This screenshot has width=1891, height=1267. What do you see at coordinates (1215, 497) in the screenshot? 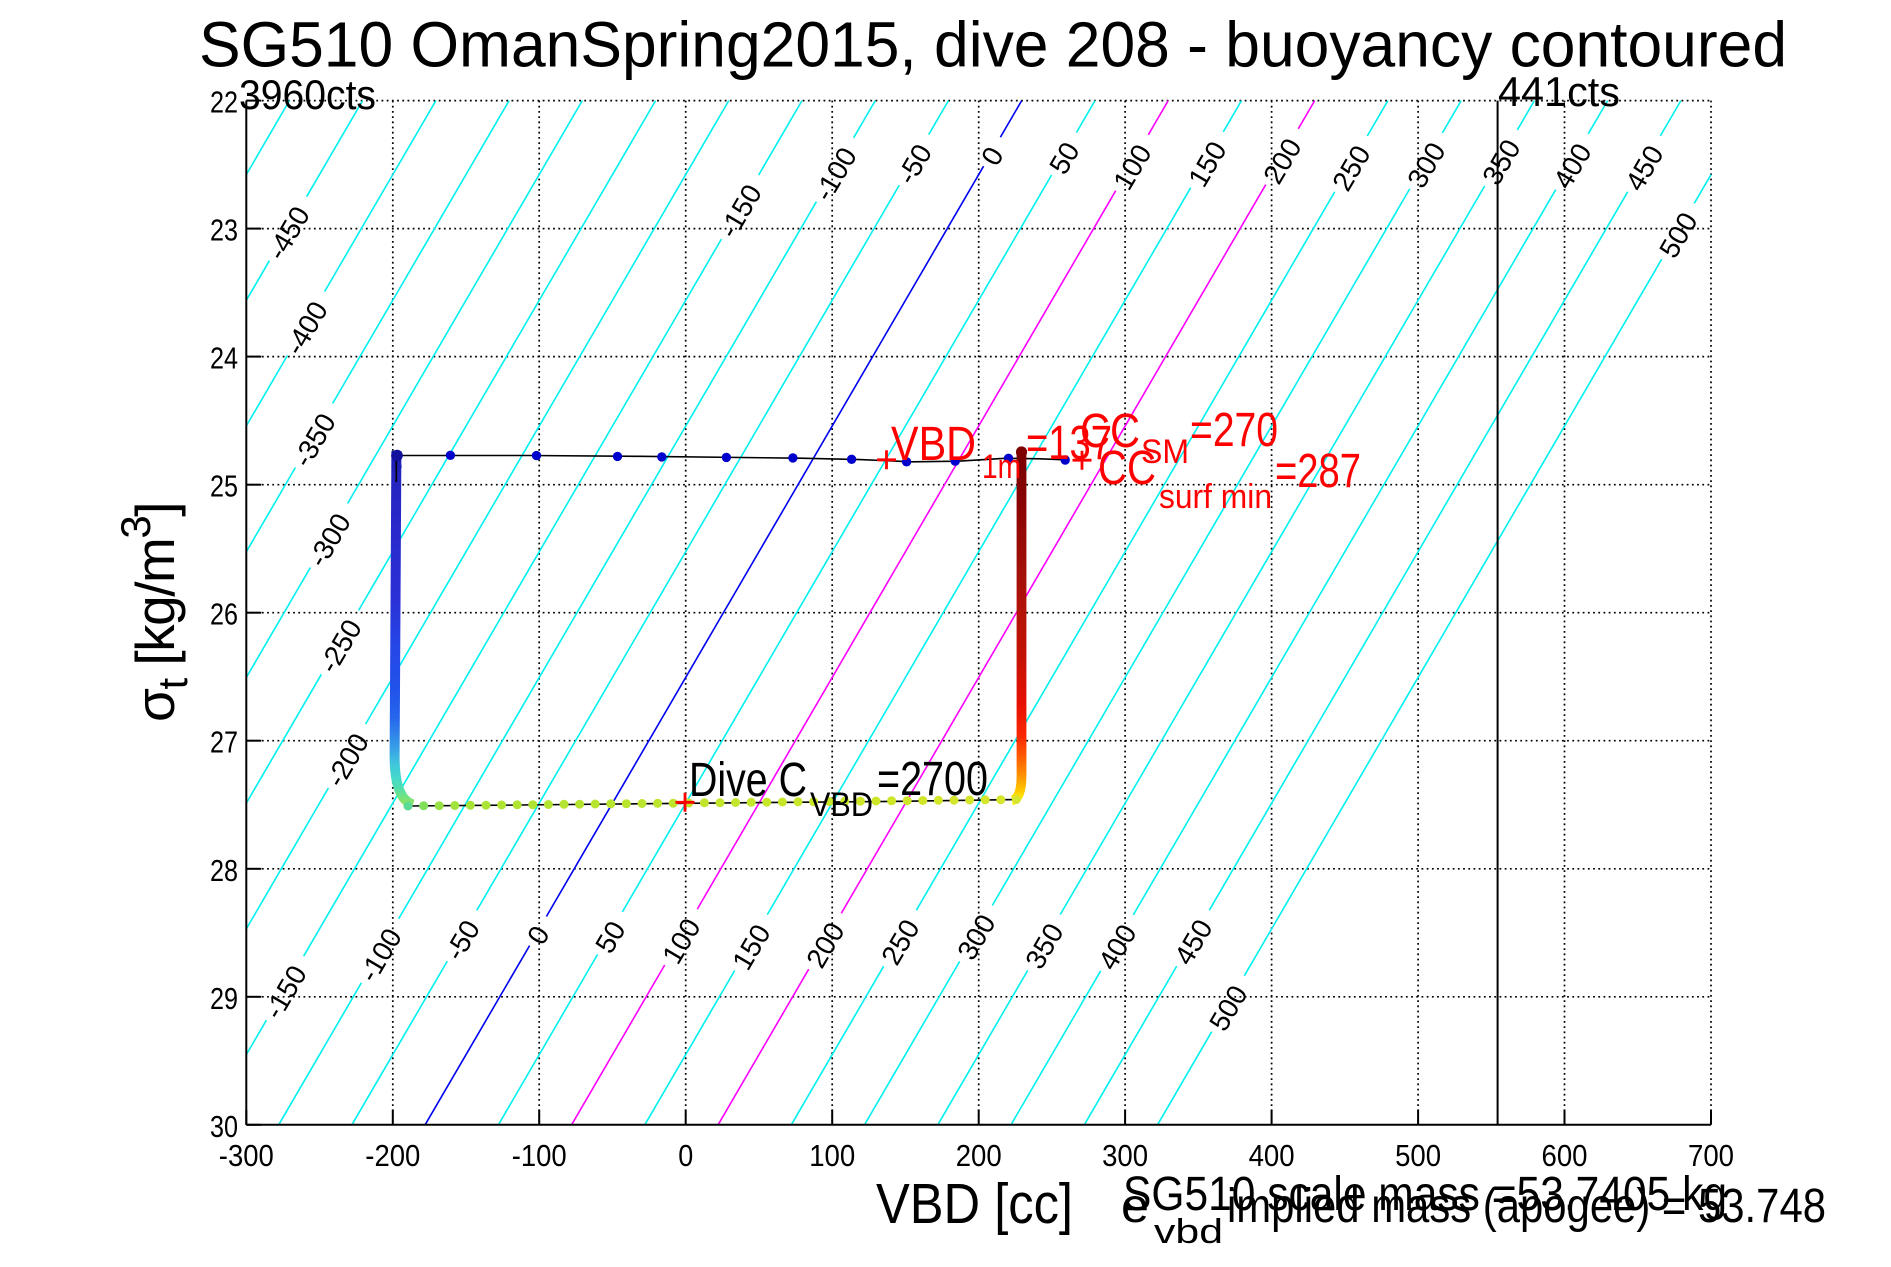
I see `svg-text: surf min` at bounding box center [1215, 497].